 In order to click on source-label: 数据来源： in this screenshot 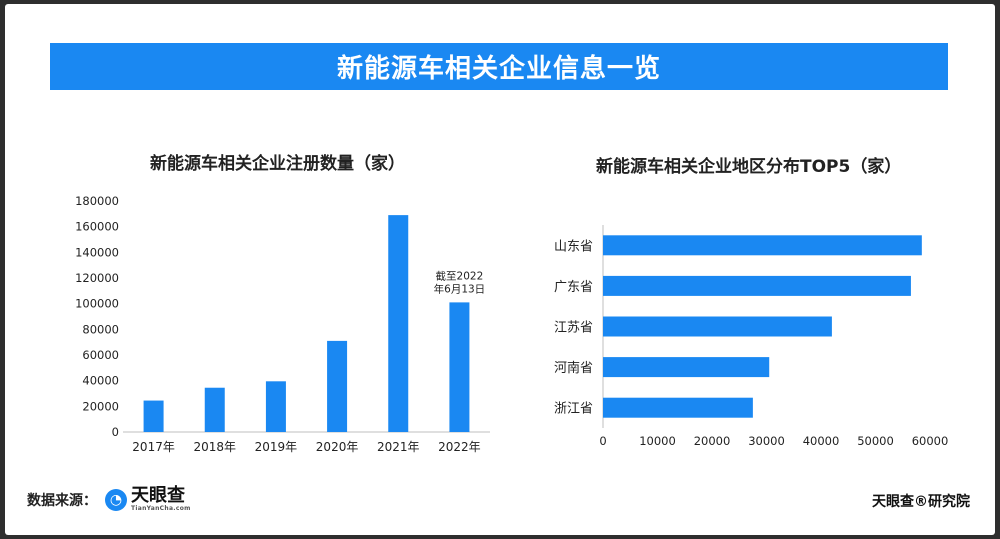, I will do `click(62, 500)`.